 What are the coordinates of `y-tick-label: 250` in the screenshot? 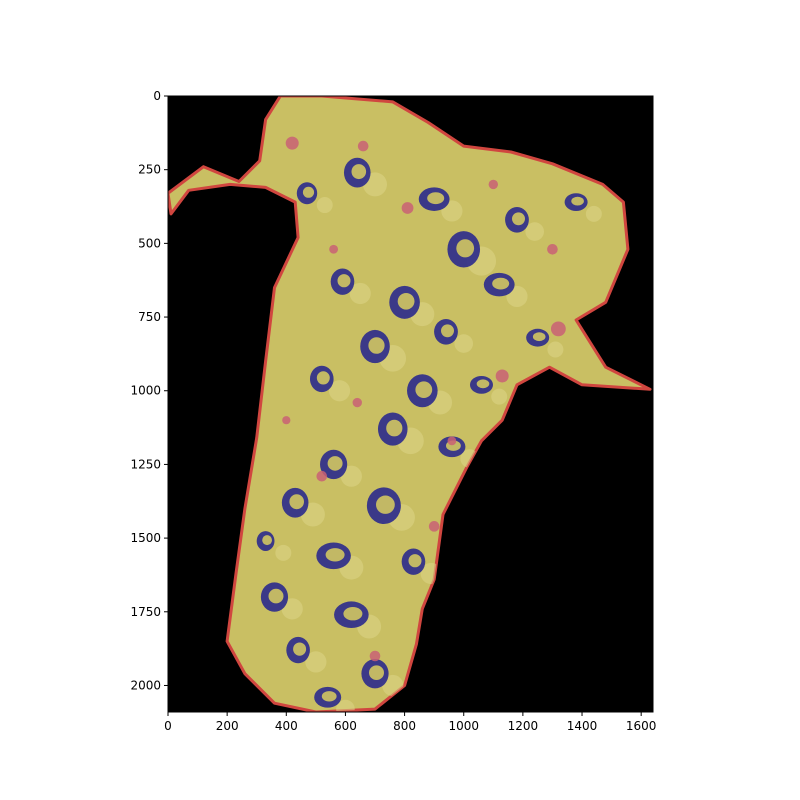 It's located at (149, 170).